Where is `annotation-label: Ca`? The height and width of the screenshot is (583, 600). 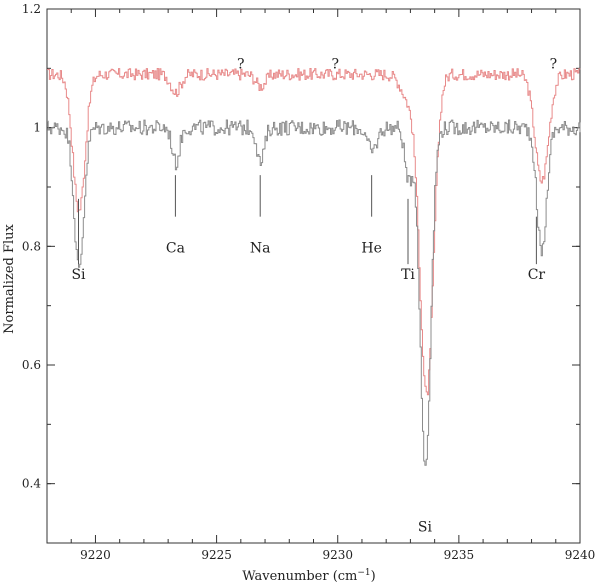 annotation-label: Ca is located at coordinates (175, 248).